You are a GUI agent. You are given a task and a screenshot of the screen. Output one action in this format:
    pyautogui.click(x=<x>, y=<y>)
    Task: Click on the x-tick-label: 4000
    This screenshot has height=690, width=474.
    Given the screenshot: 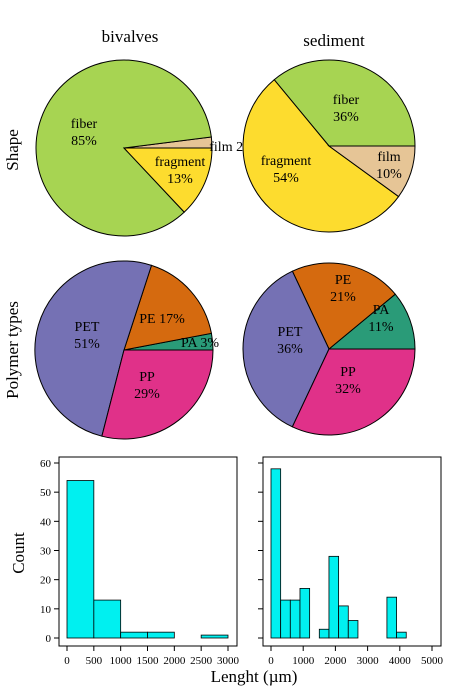 What is the action you would take?
    pyautogui.click(x=400, y=661)
    